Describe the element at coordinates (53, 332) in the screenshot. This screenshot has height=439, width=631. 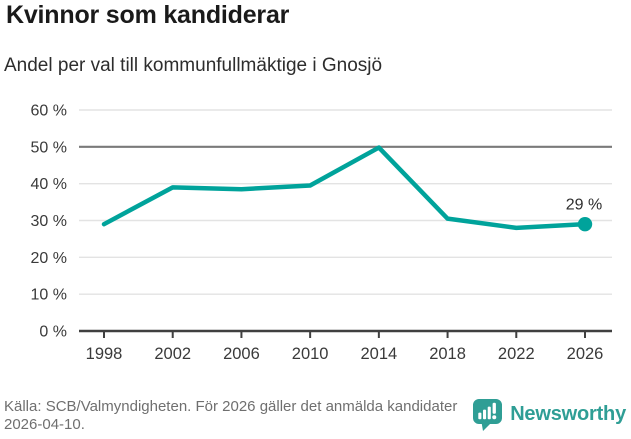
I see `y-tick-label: 0 %` at that location.